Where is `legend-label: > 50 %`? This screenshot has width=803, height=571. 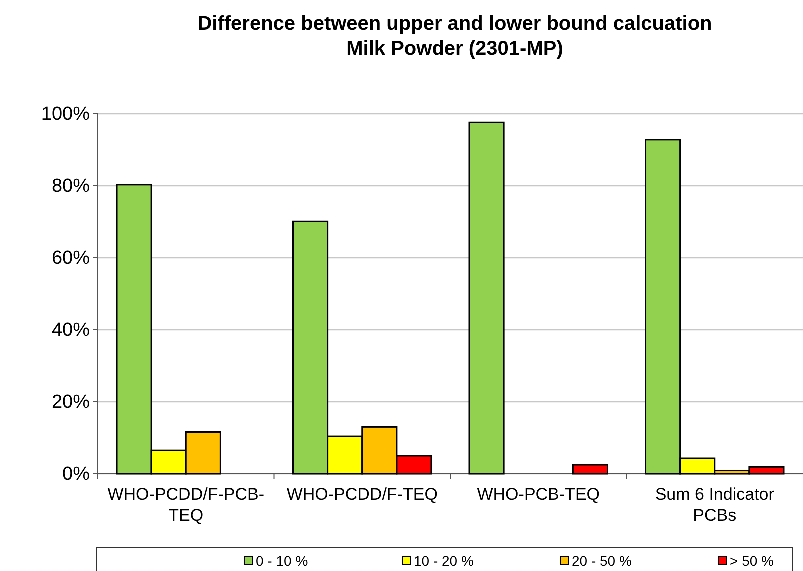
legend-label: > 50 % is located at coordinates (752, 561).